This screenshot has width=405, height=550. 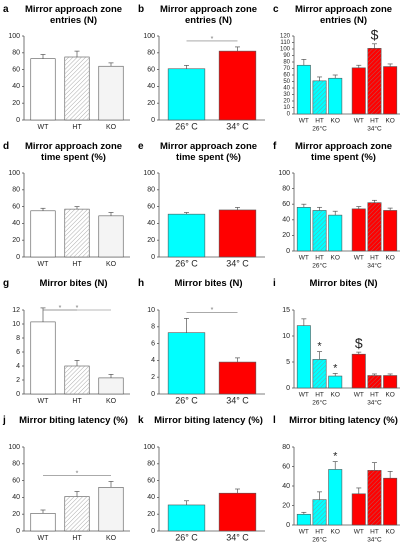 What do you see at coordinates (288, 362) in the screenshot?
I see `y-tick-label: 5` at bounding box center [288, 362].